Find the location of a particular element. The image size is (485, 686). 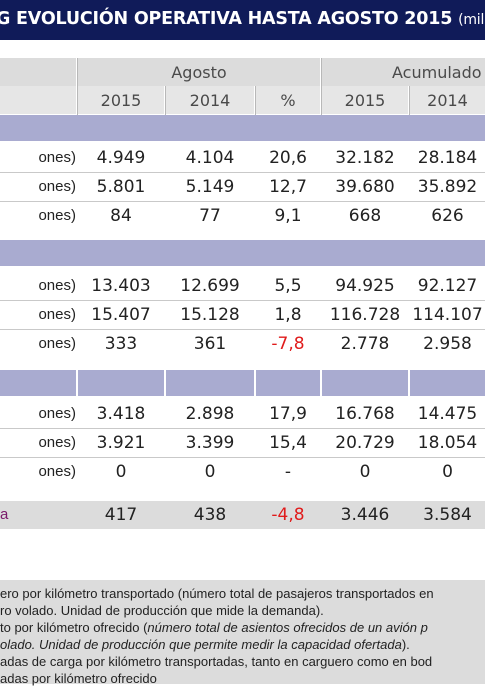

cell: 12.699 is located at coordinates (210, 286).